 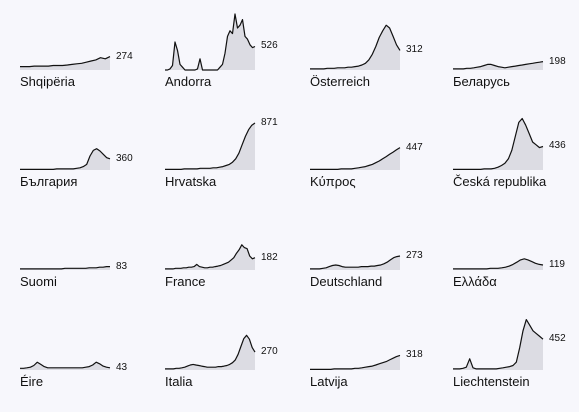 I want to click on panel-1: 526 Andorra, so click(x=237, y=62).